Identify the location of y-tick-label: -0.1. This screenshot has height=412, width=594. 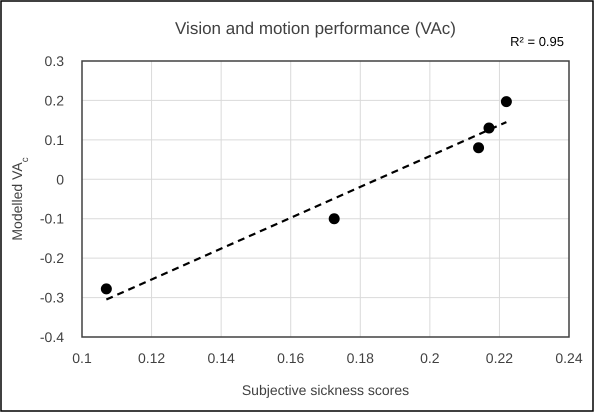
(52, 218).